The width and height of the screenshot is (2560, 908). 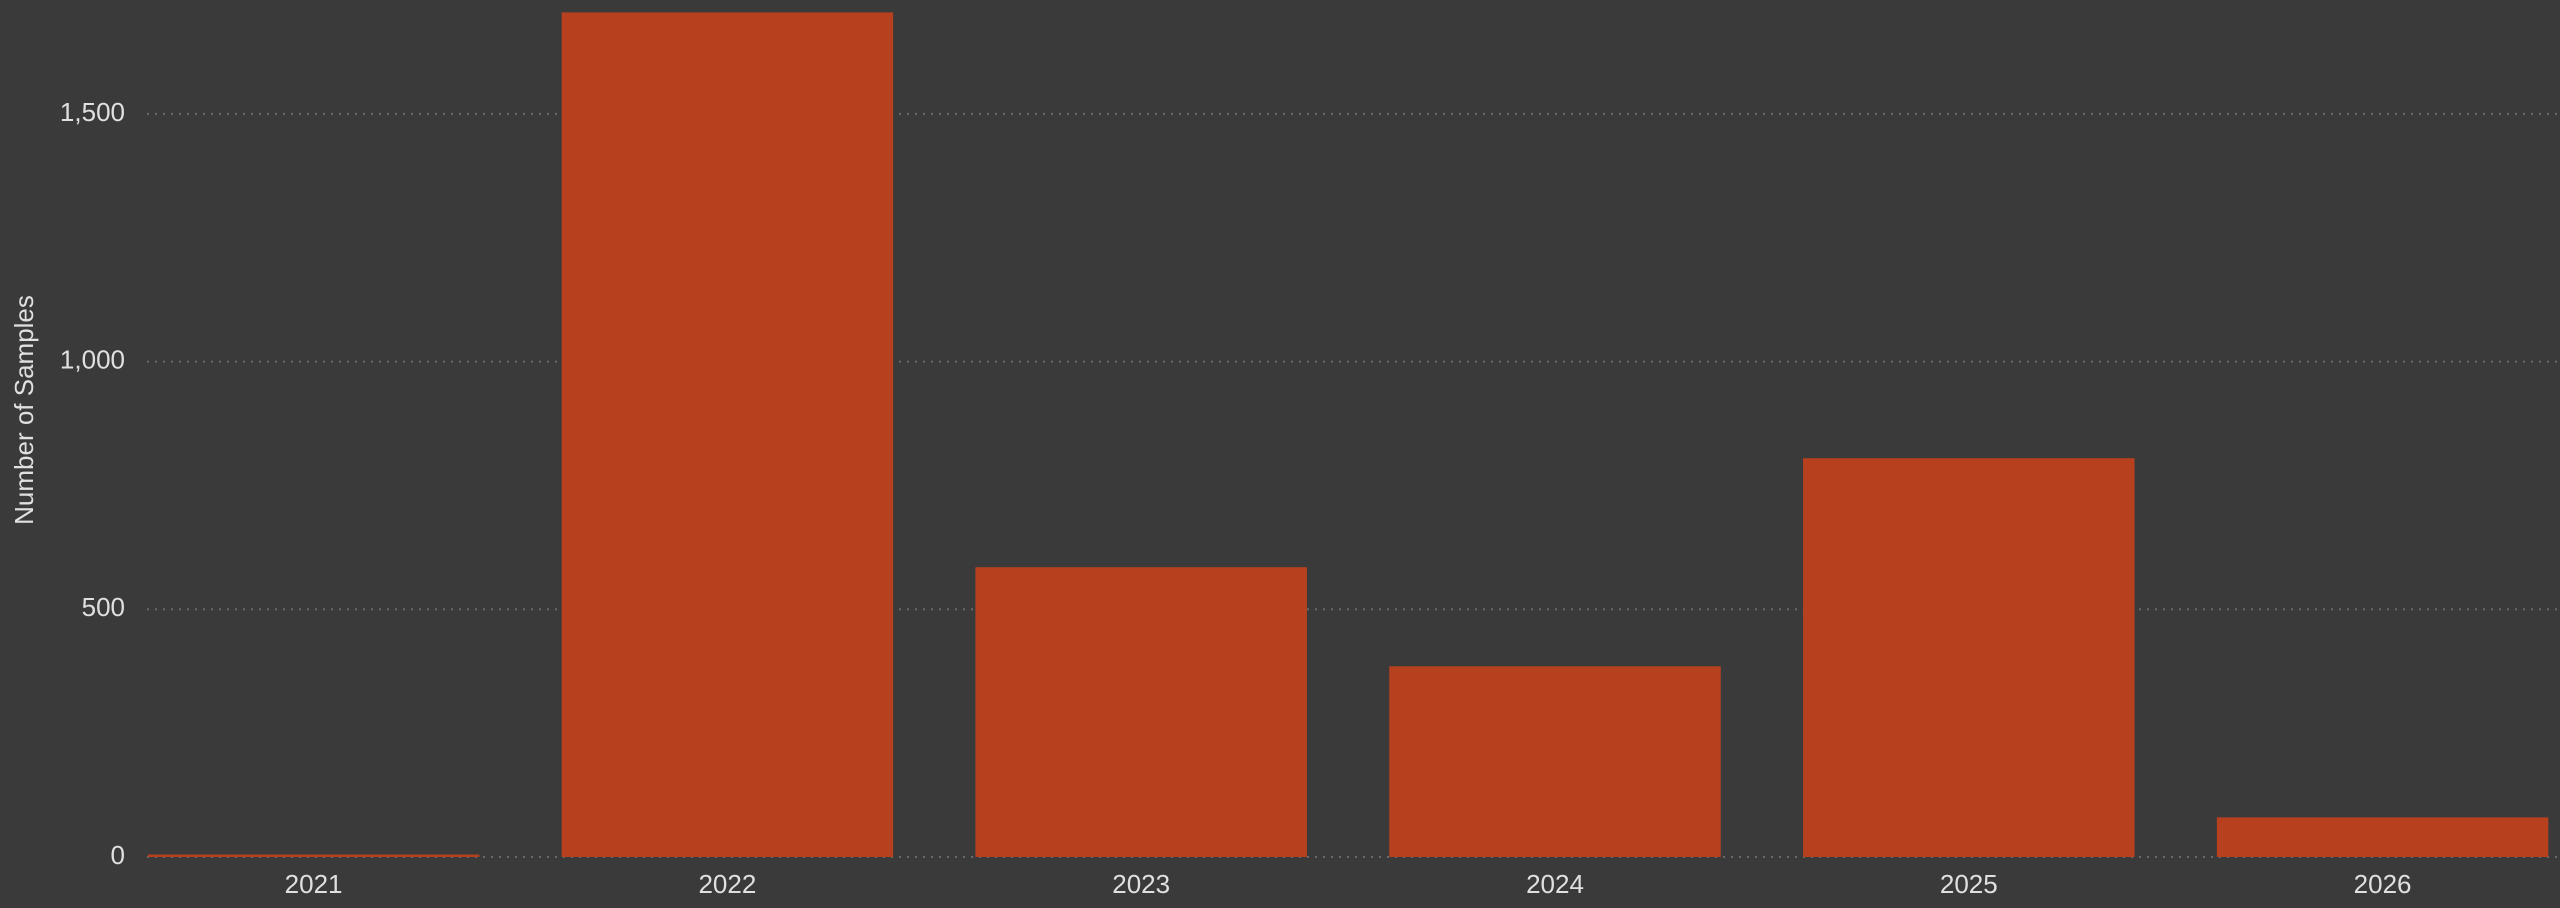 I want to click on y-tick-label: 0, so click(x=118, y=855).